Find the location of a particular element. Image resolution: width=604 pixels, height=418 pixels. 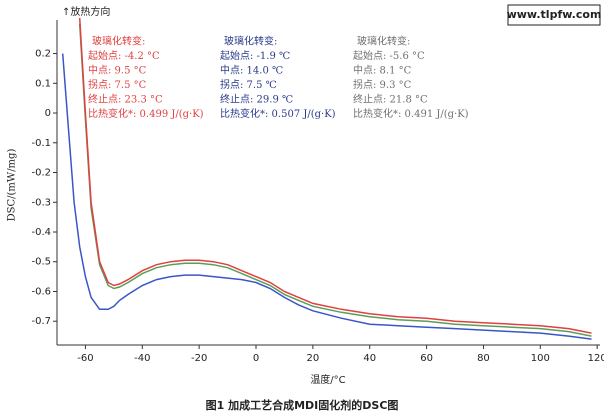

annotation-line: 拐点: 9.3 °C is located at coordinates (382, 84).